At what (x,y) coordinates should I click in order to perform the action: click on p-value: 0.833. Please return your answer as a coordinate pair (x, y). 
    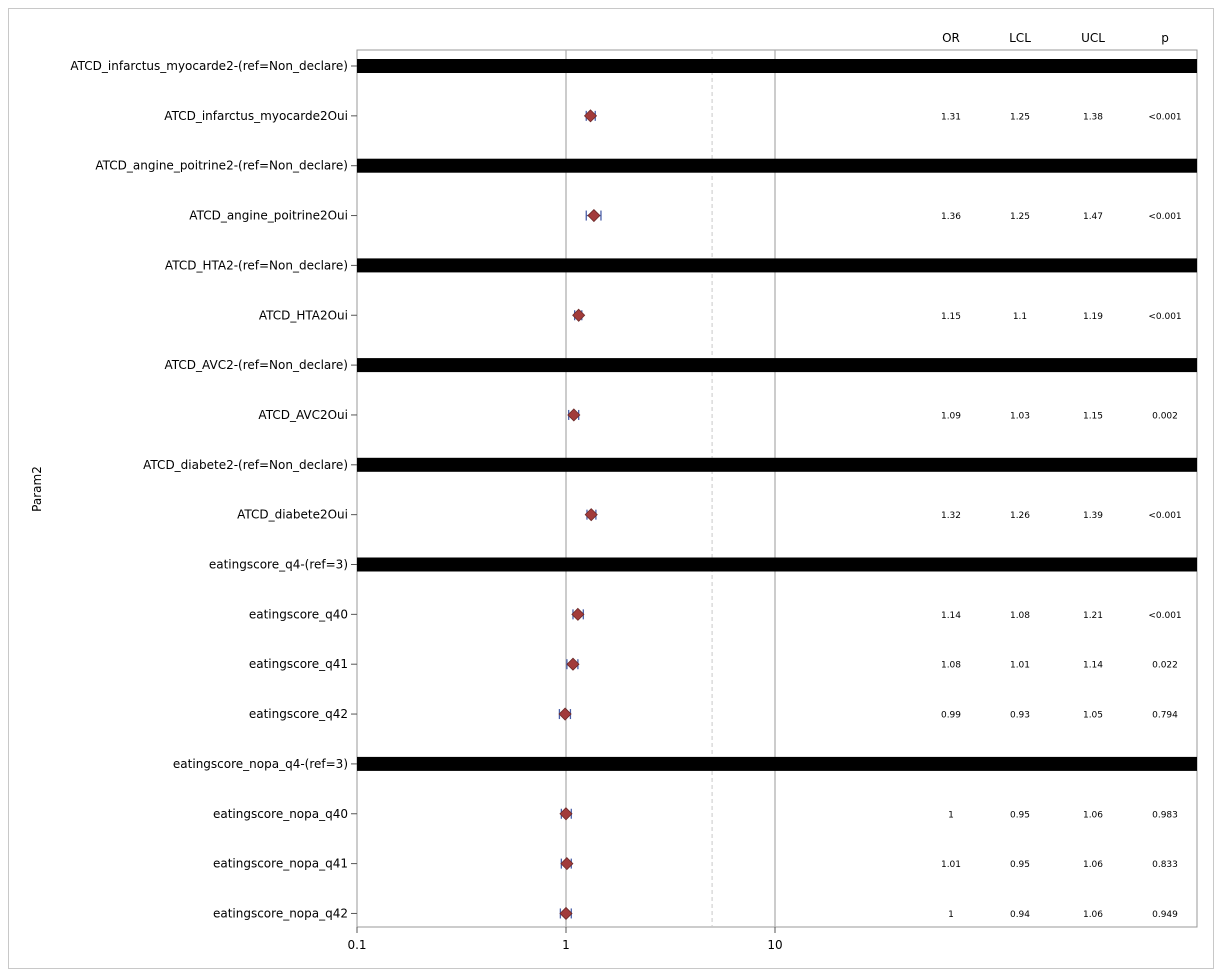
    Looking at the image, I should click on (1165, 865).